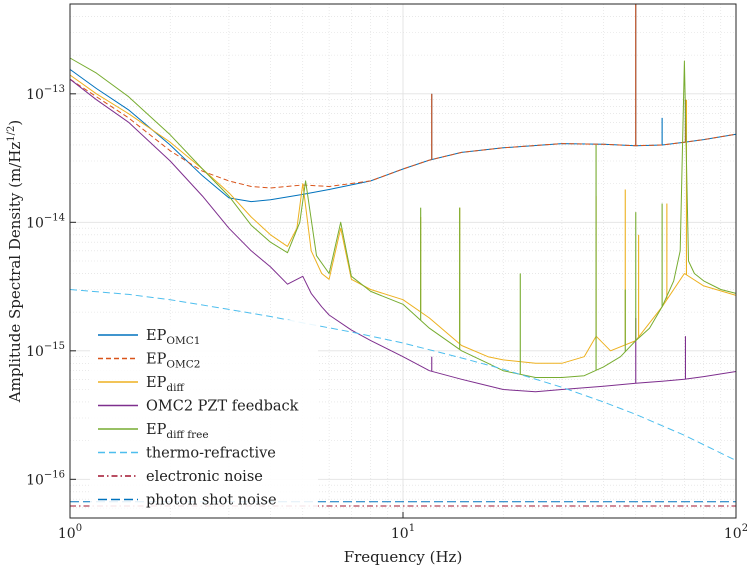 This screenshot has height=573, width=747. Describe the element at coordinates (222, 407) in the screenshot. I see `legend-label-3: OMC2 PZT feedback` at that location.